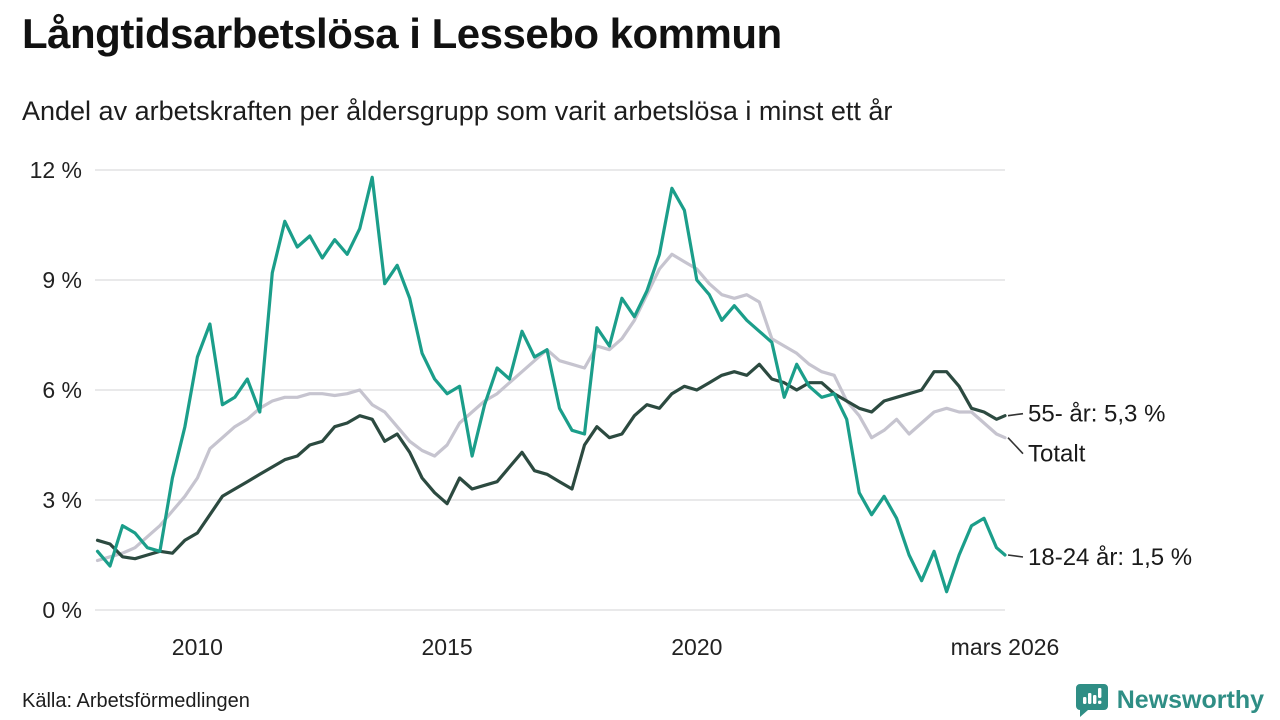 This screenshot has width=1280, height=720. What do you see at coordinates (197, 647) in the screenshot?
I see `x-tick-label: 2010` at bounding box center [197, 647].